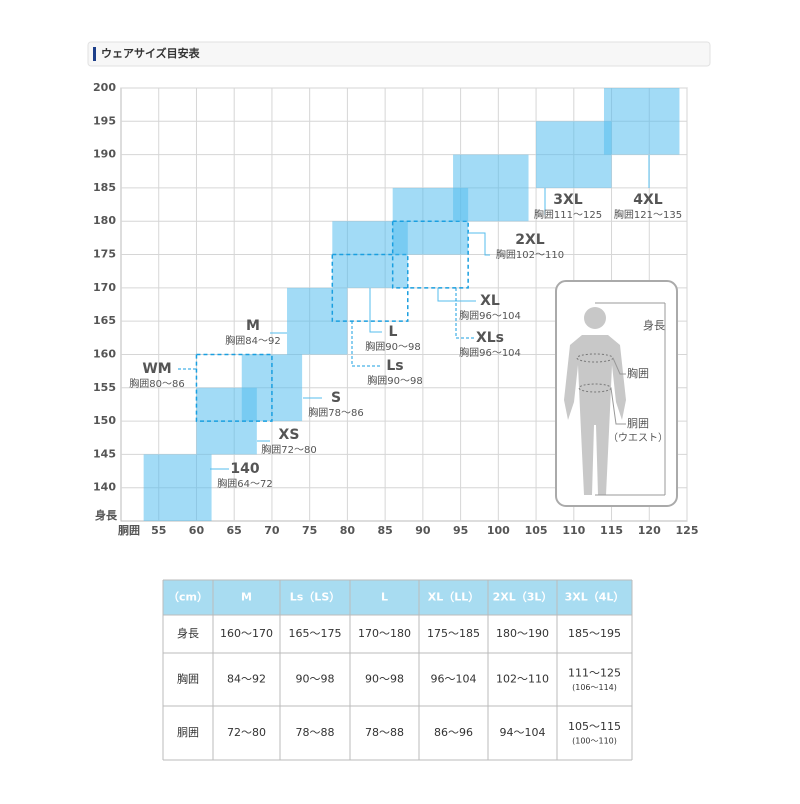 The width and height of the screenshot is (800, 804). I want to click on y-tick-label: 195, so click(104, 120).